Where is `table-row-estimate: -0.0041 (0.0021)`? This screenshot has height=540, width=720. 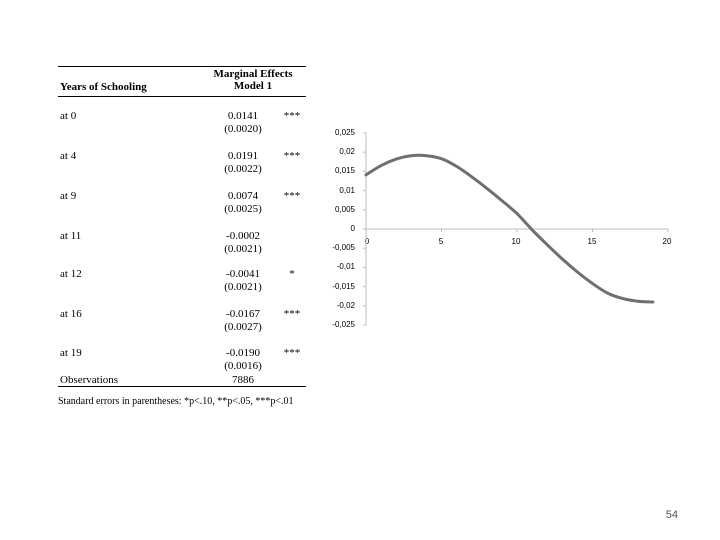 table-row-estimate: -0.0041 (0.0021) is located at coordinates (243, 281).